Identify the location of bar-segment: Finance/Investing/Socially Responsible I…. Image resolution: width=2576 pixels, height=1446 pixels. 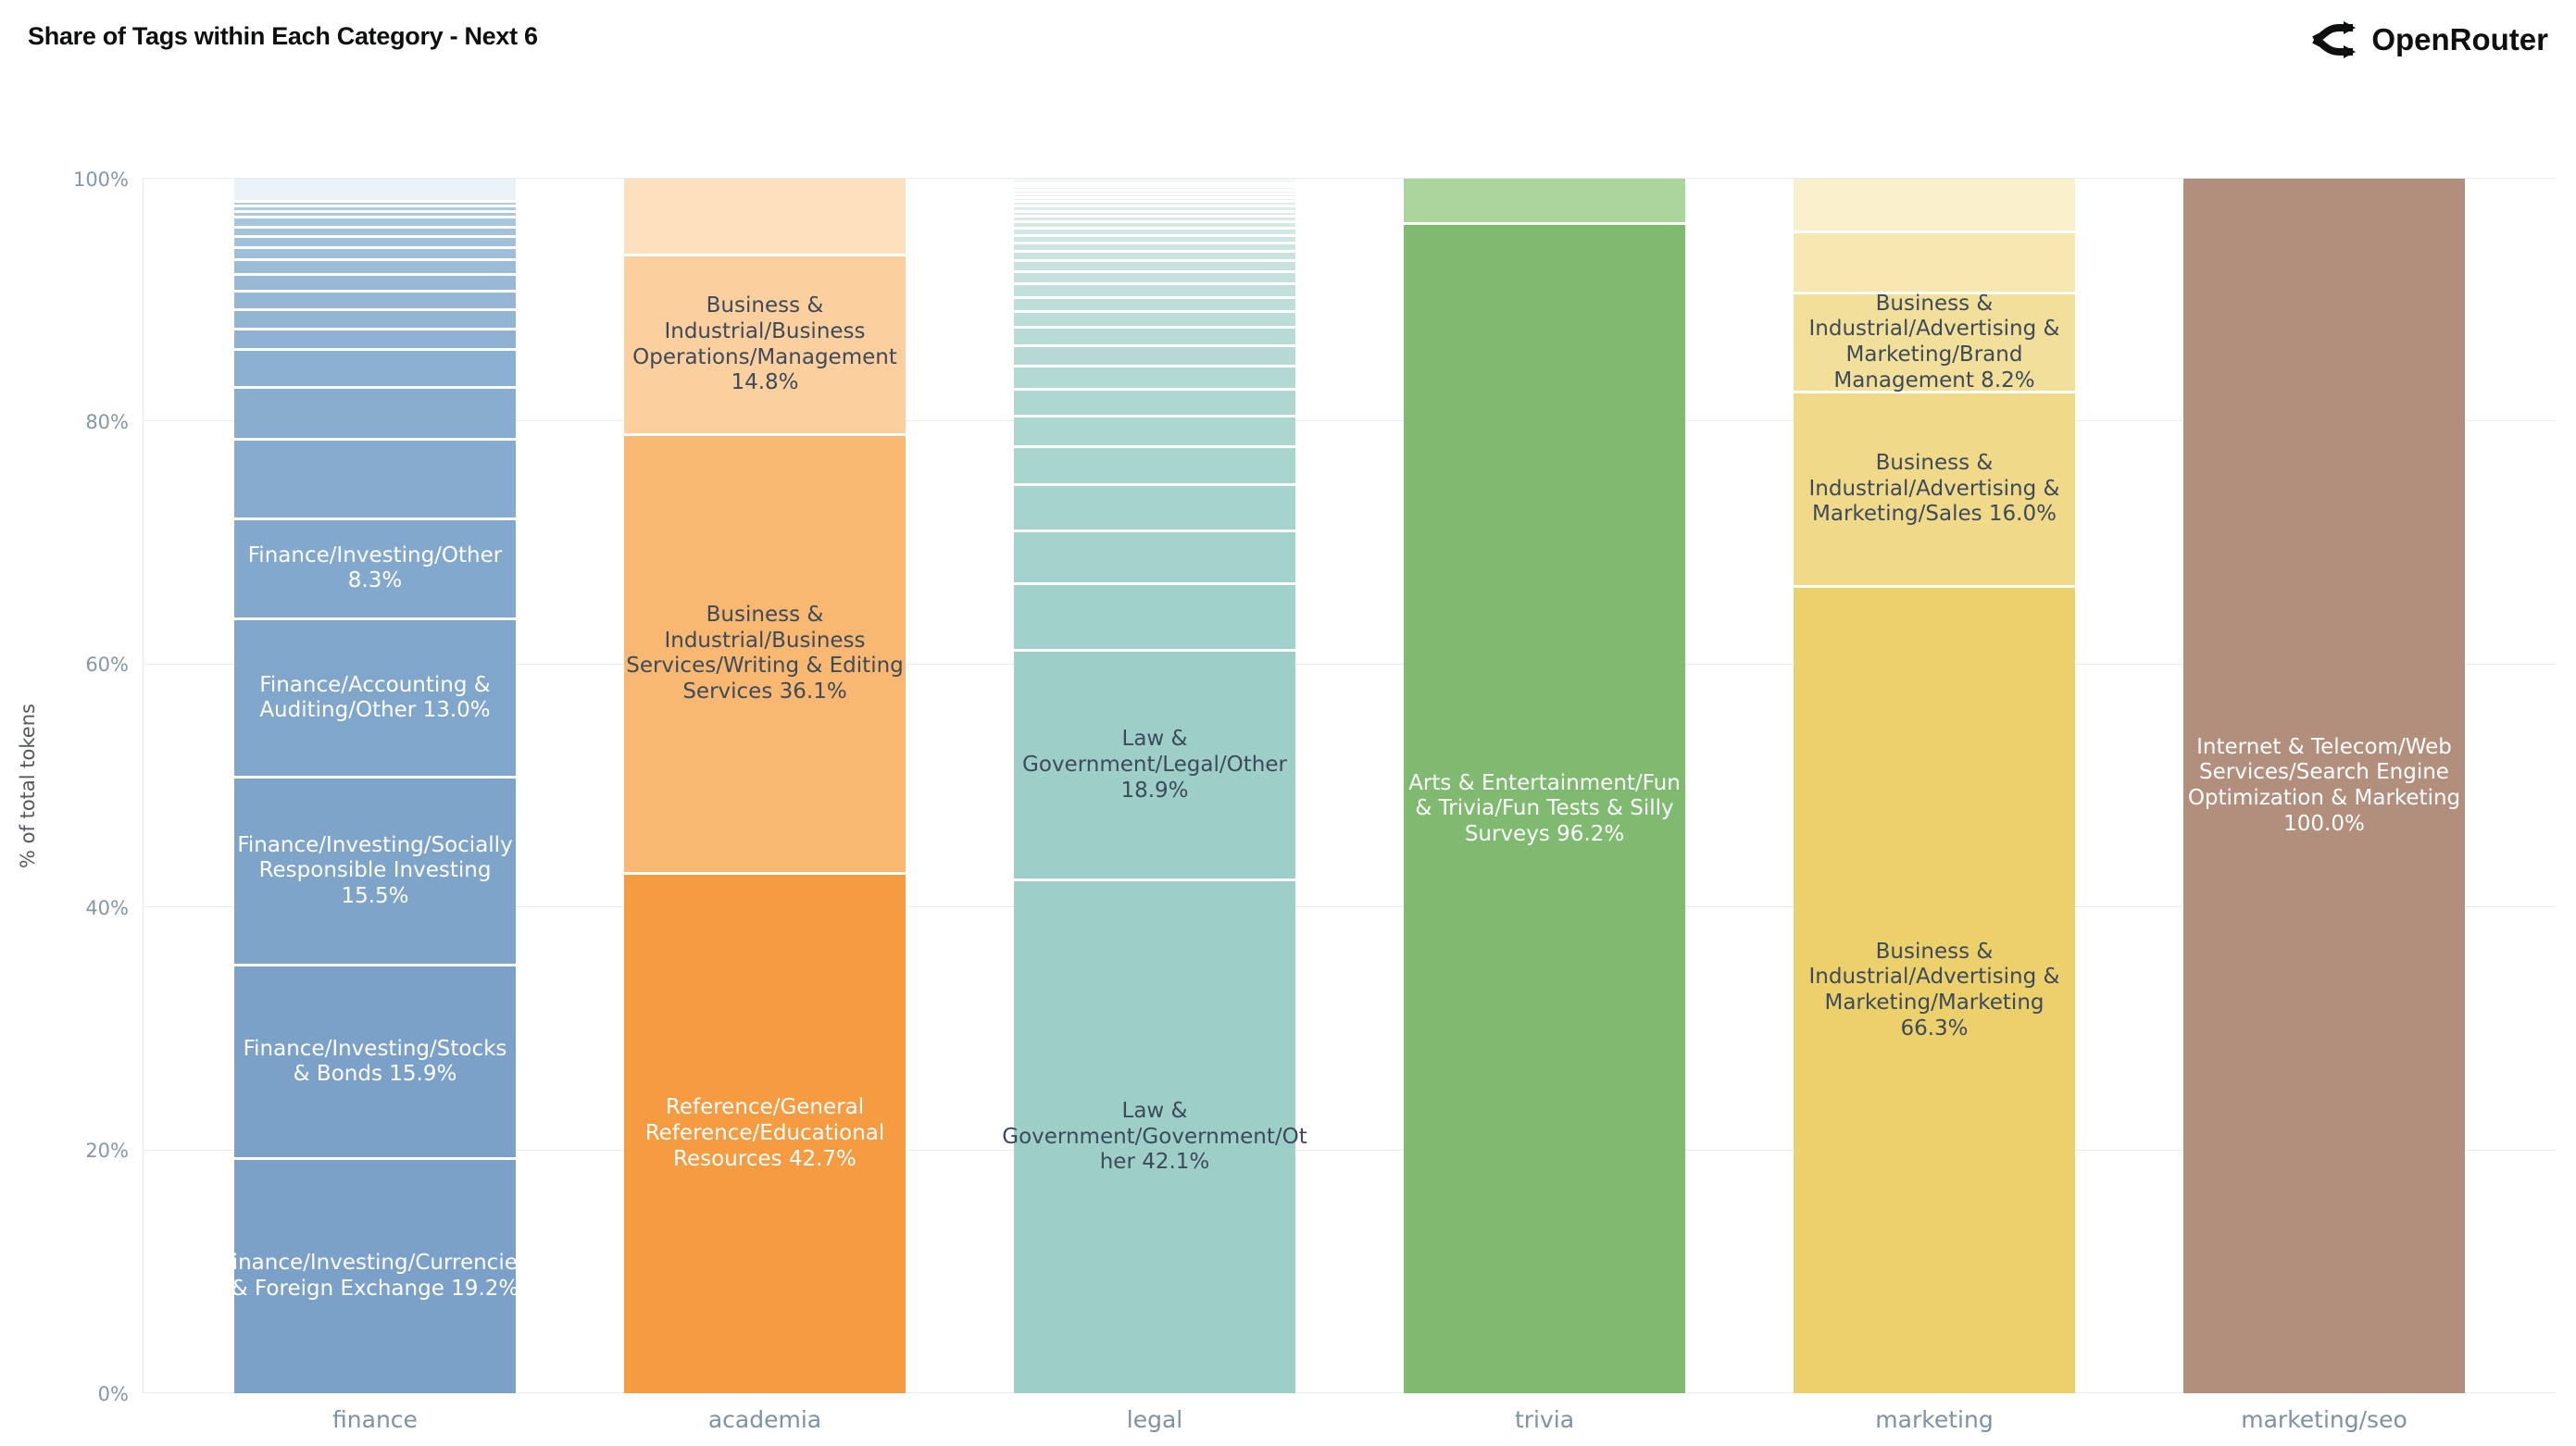
(375, 872).